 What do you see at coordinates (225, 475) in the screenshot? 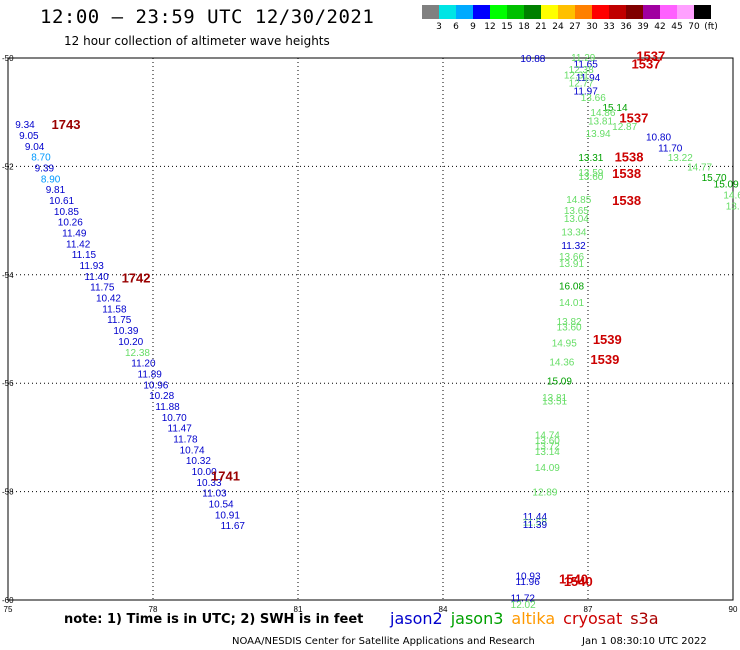
I see `pass-time-label: 1741` at bounding box center [225, 475].